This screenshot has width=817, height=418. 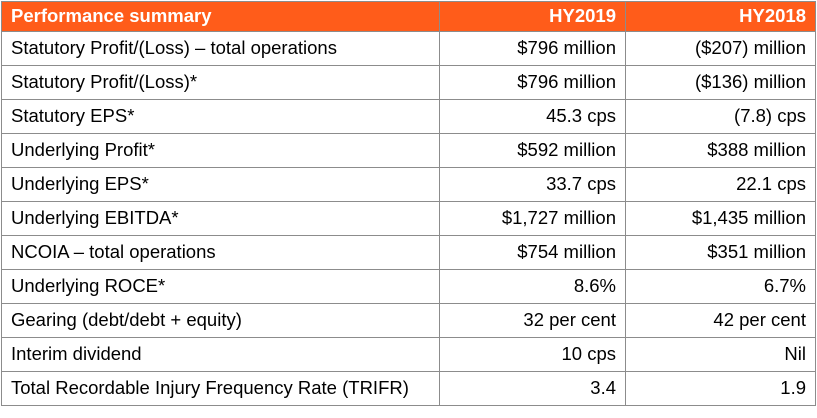 What do you see at coordinates (220, 286) in the screenshot?
I see `row-label: Underlying ROCE*` at bounding box center [220, 286].